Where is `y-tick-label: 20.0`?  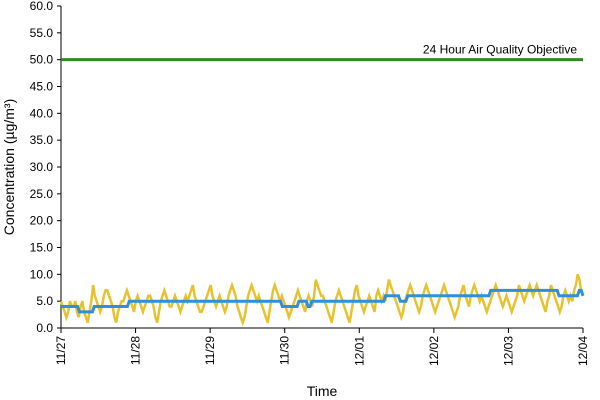
y-tick-label: 20.0 is located at coordinates (42, 221).